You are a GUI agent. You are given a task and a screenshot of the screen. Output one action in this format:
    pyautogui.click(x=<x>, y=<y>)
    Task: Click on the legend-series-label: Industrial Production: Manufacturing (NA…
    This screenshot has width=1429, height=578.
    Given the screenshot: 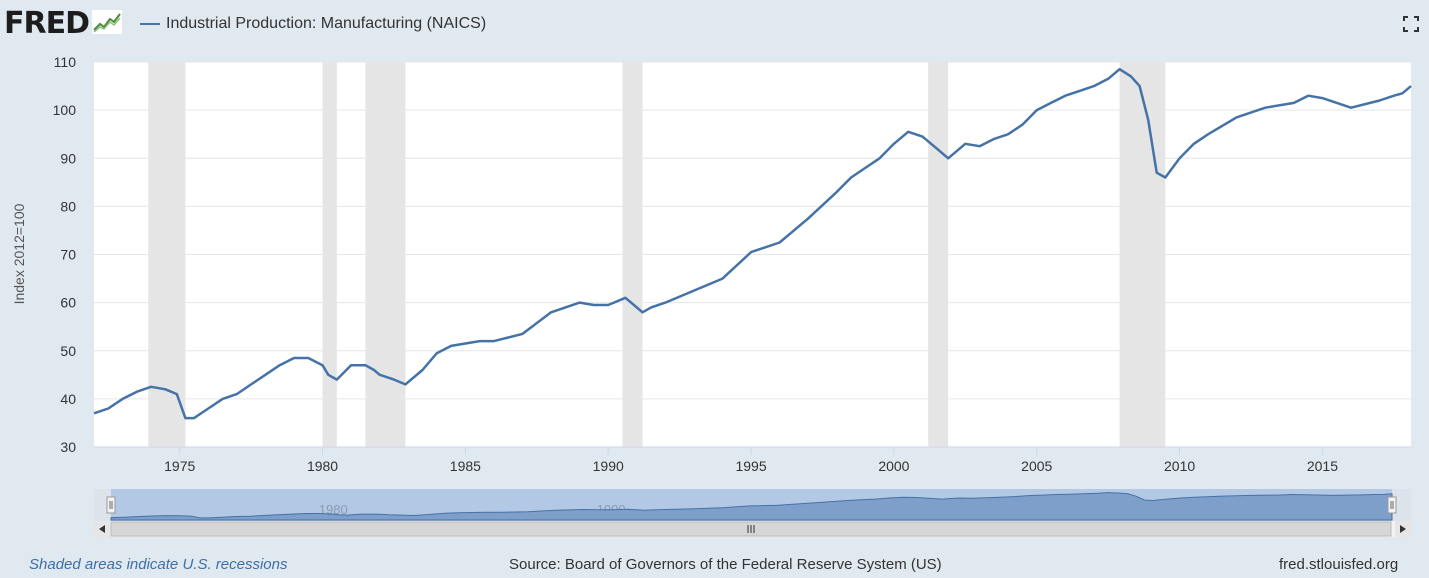 What is the action you would take?
    pyautogui.click(x=326, y=23)
    